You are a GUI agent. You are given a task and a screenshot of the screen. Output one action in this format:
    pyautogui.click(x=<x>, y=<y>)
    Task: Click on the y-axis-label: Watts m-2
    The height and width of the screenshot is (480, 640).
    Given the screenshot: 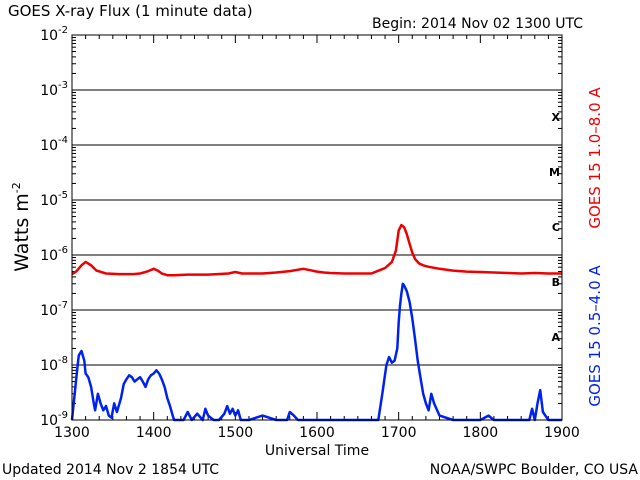 What is the action you would take?
    pyautogui.click(x=21, y=227)
    